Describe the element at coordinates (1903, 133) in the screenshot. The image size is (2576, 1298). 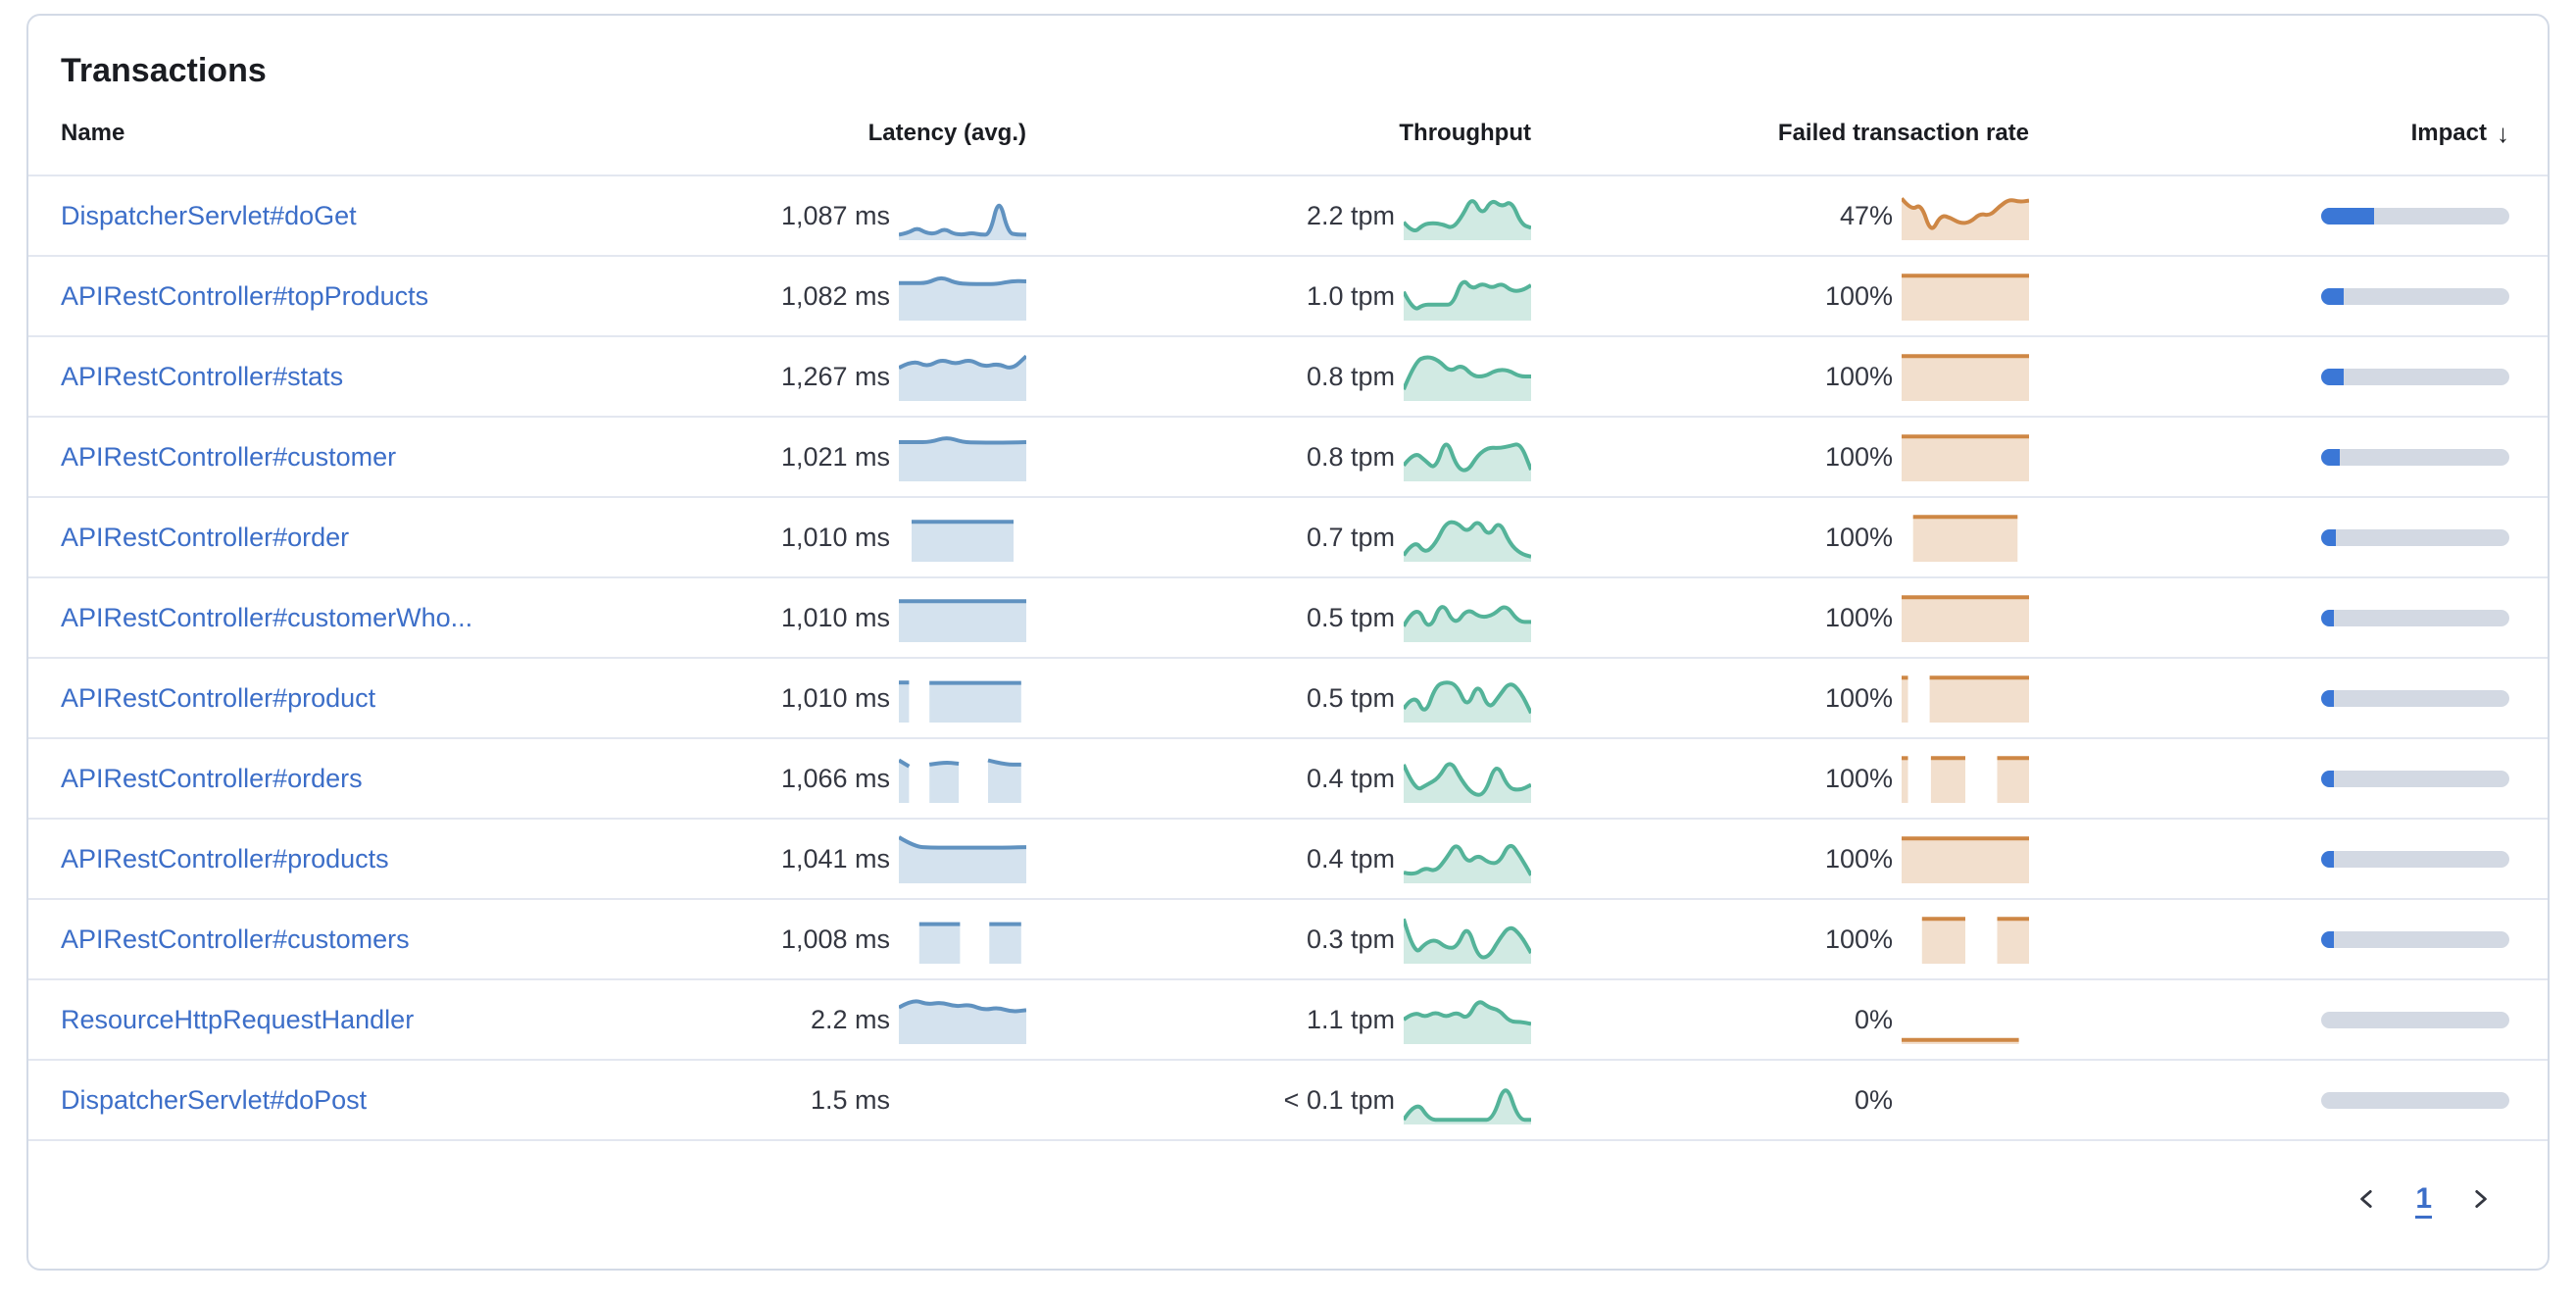
I see `column-header-failed-rate: Failed transaction rate` at that location.